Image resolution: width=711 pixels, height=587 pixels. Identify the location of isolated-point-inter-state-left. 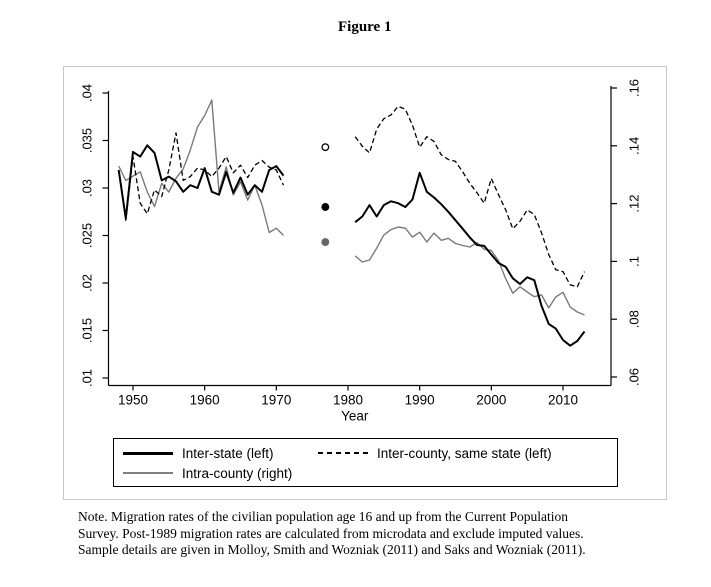
(325, 207).